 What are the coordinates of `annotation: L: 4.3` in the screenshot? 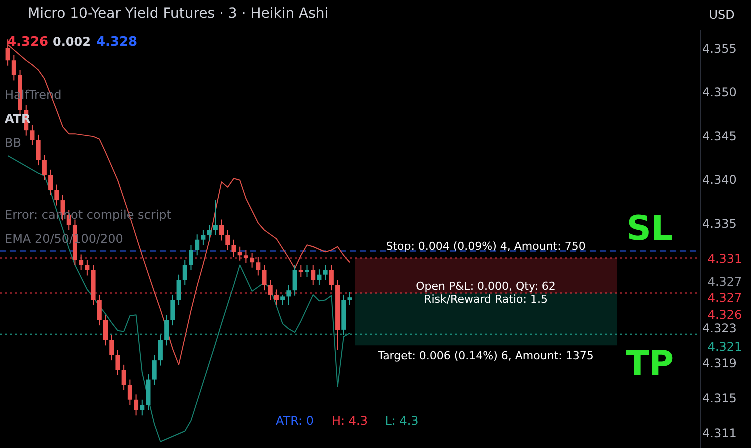 It's located at (402, 421).